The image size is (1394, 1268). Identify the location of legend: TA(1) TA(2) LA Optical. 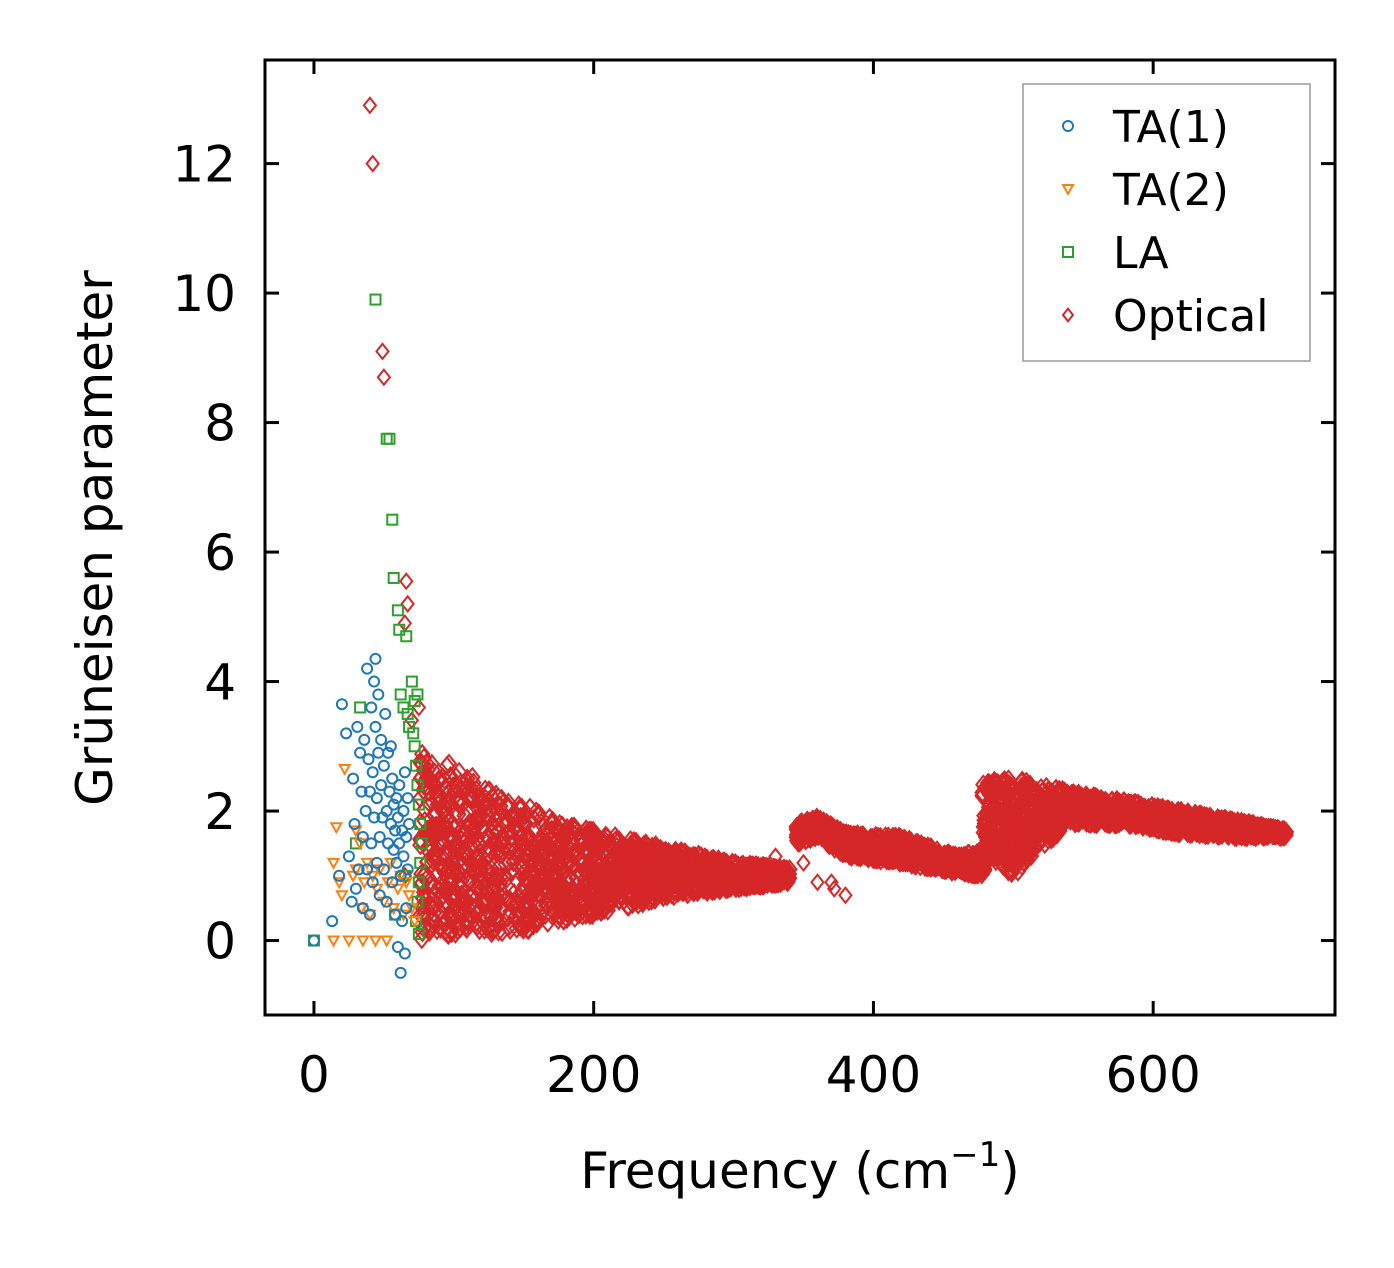
(1166, 222).